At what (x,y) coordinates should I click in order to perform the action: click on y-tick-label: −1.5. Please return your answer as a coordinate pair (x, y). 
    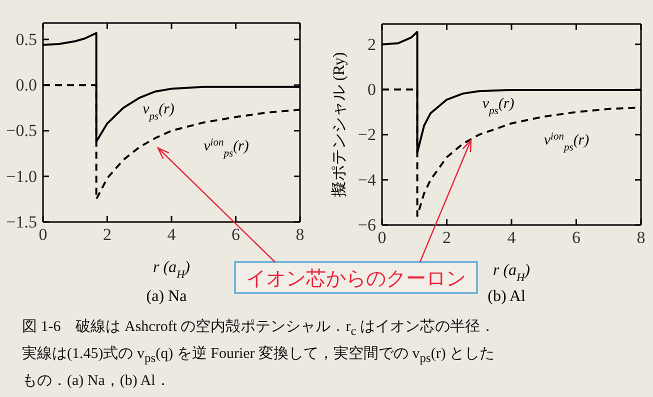
    Looking at the image, I should click on (21, 222).